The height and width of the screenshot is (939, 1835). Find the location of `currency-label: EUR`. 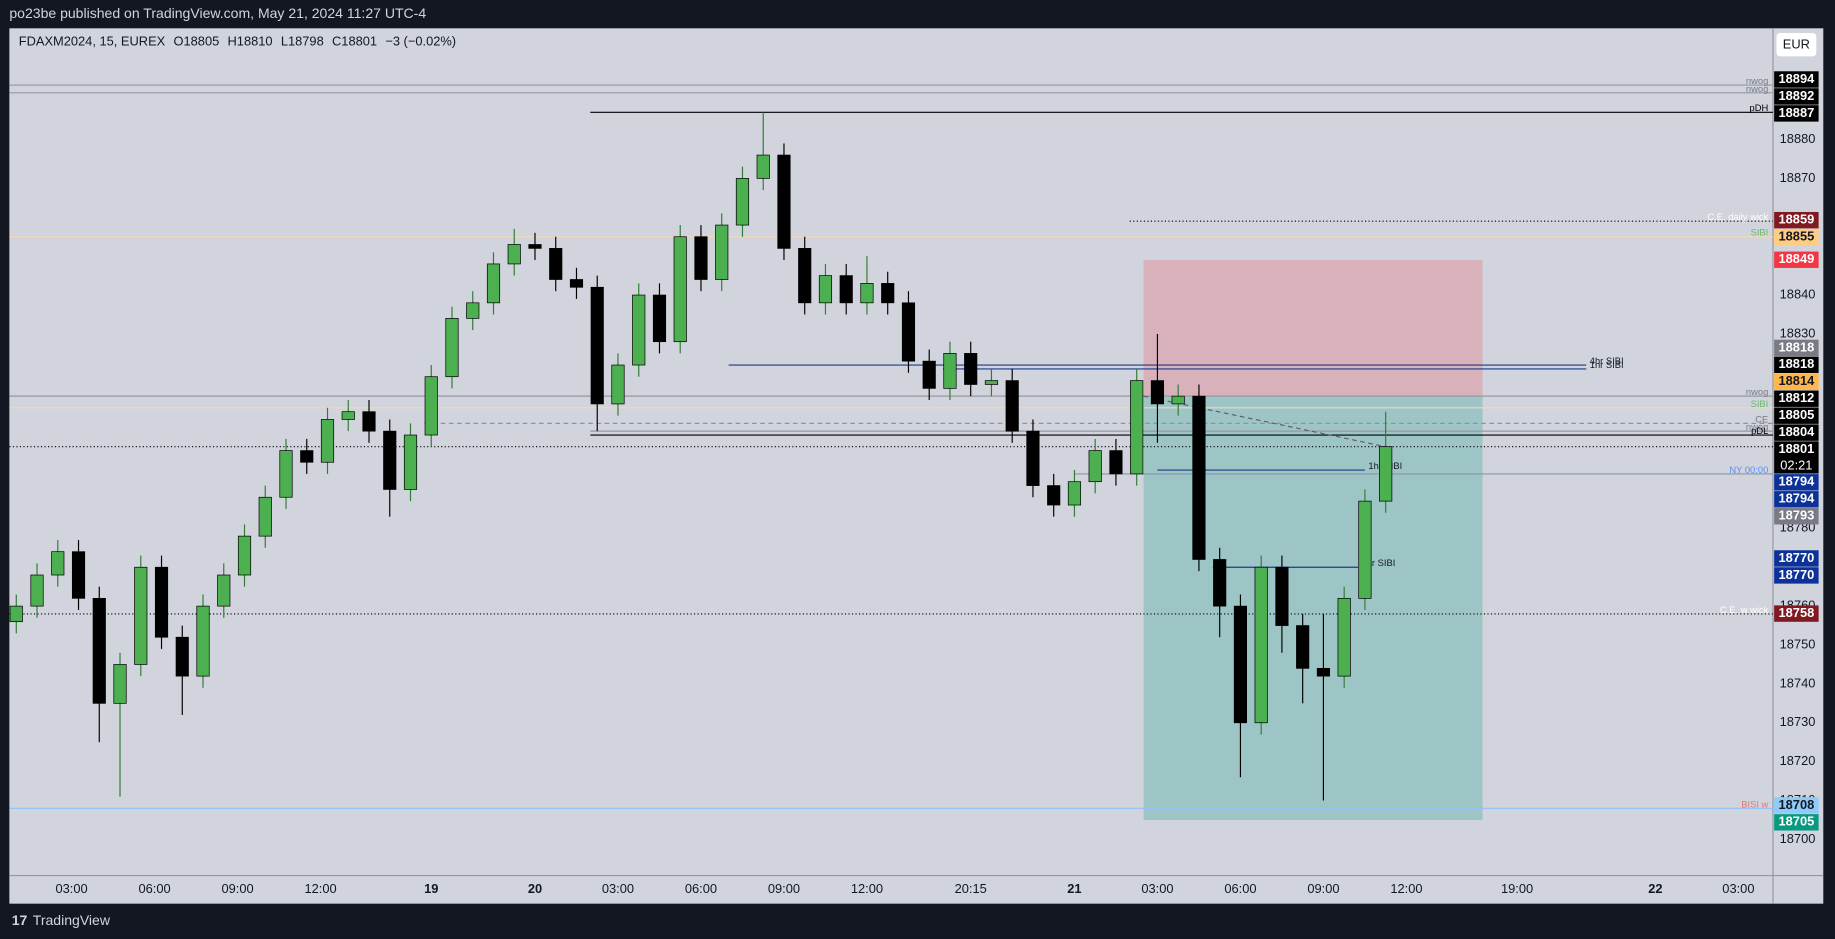

currency-label: EUR is located at coordinates (1796, 44).